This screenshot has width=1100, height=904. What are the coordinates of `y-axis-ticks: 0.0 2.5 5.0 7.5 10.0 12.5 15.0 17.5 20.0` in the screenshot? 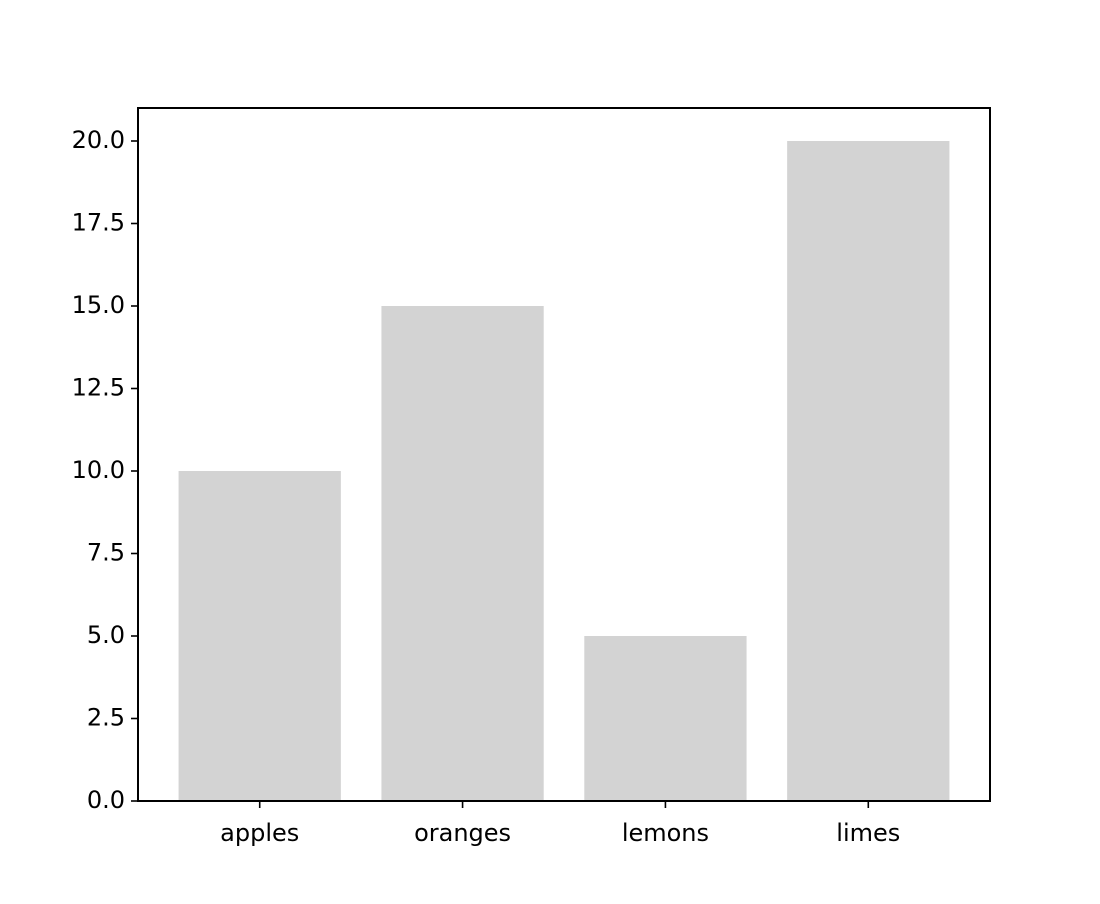 It's located at (105, 470).